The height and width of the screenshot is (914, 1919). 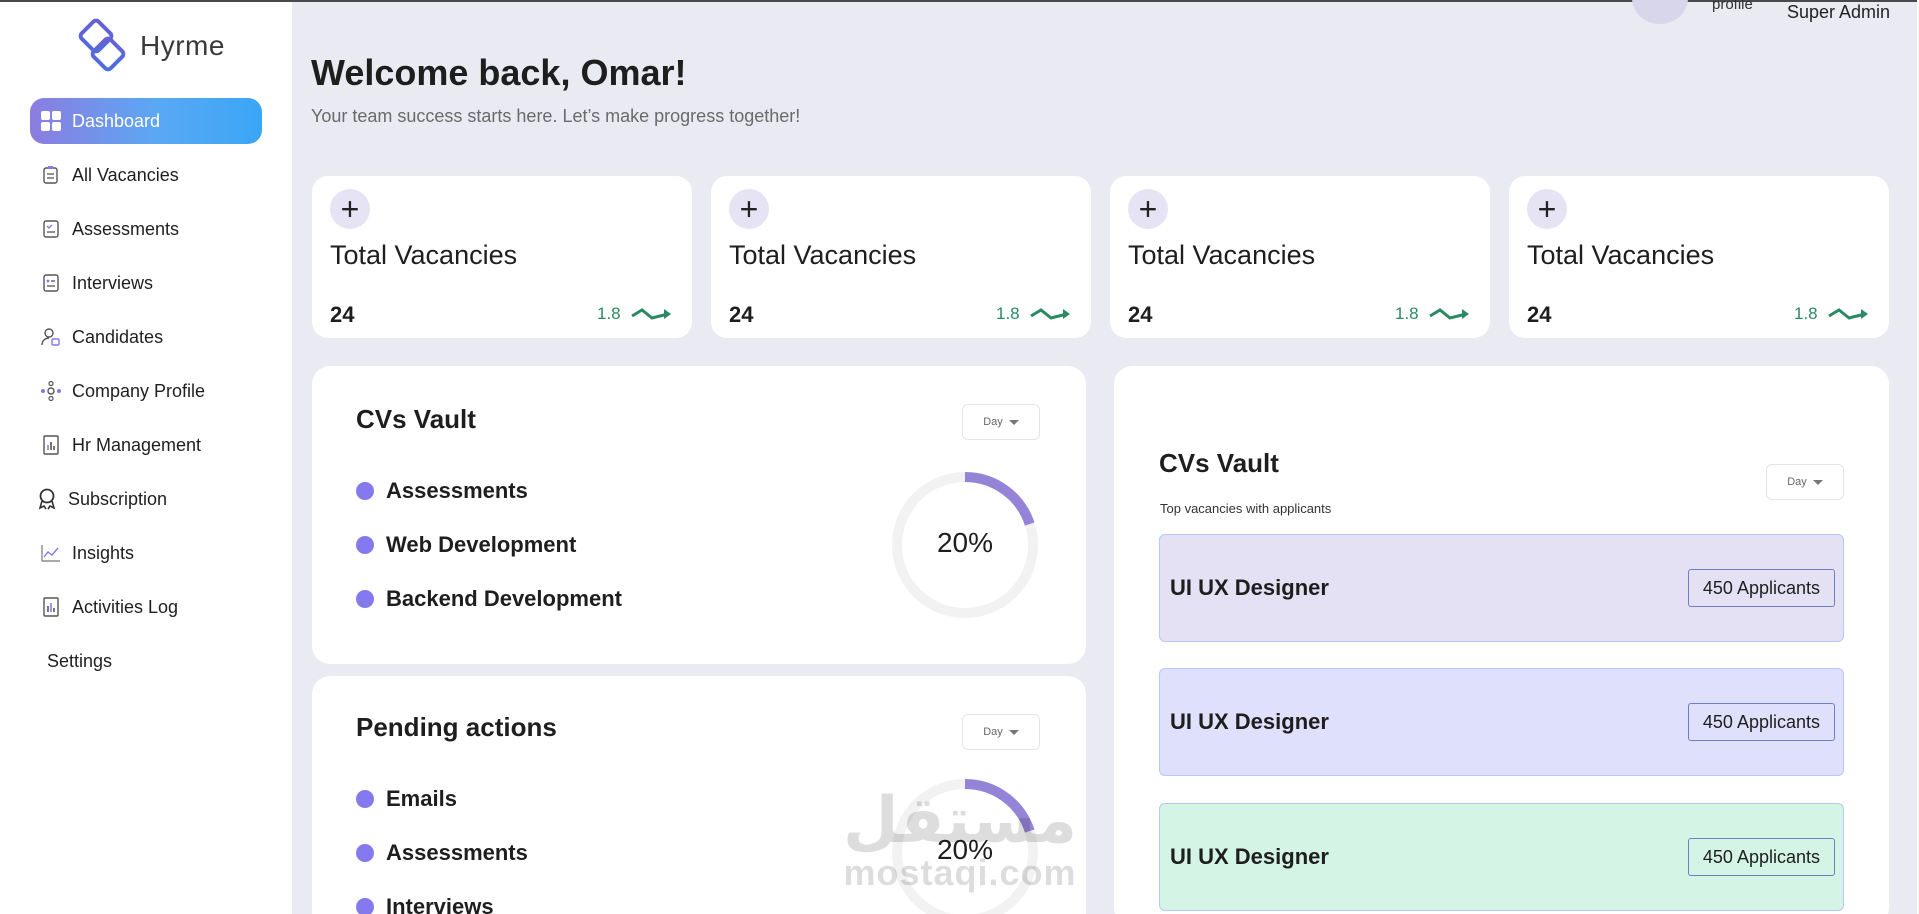 I want to click on brand-logo: Hyrme, so click(x=150, y=45).